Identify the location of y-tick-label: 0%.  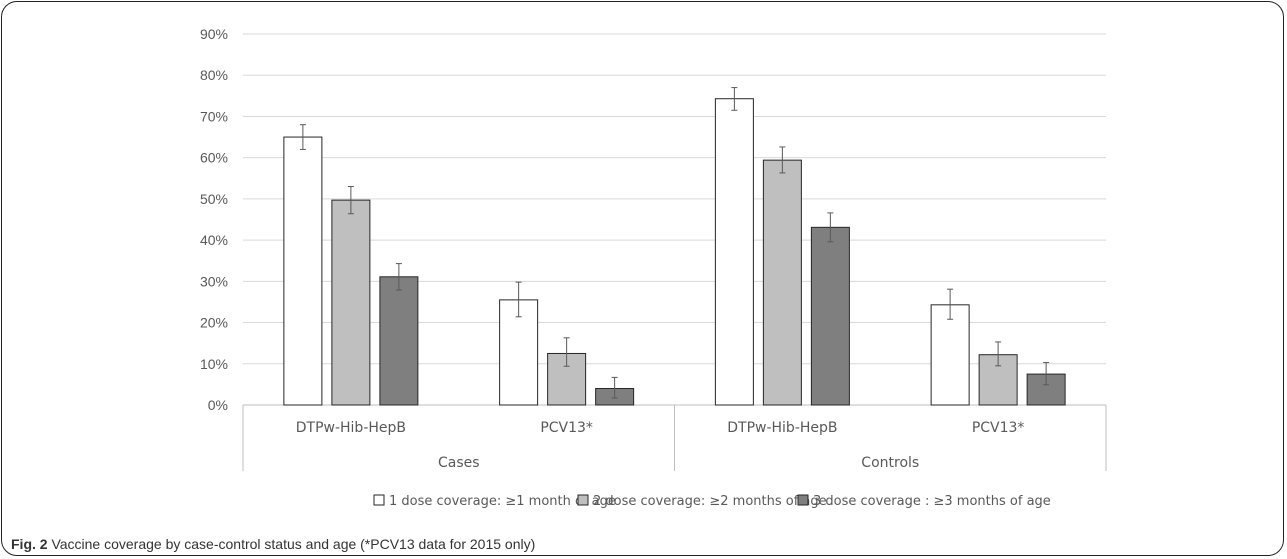
(218, 405).